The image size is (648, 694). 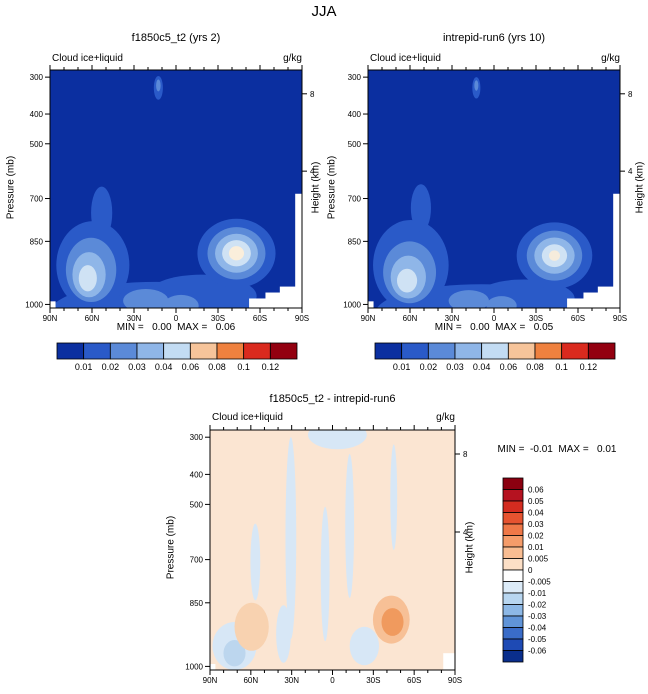 I want to click on pressure-tick-label: 400, so click(x=355, y=114).